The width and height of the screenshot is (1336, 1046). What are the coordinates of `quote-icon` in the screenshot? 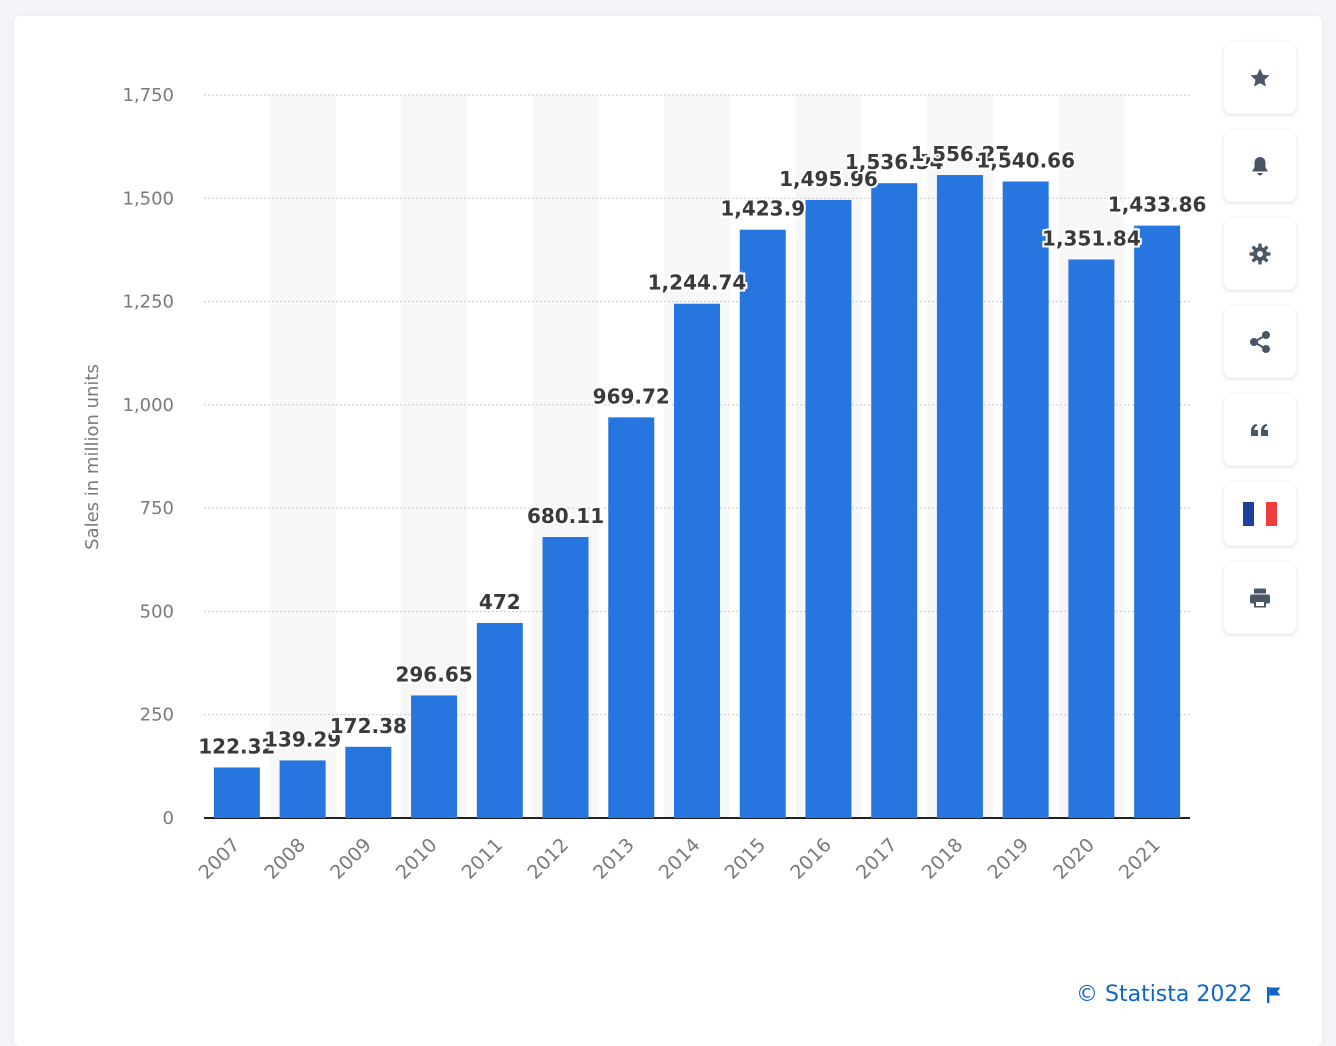 It's located at (1259, 430).